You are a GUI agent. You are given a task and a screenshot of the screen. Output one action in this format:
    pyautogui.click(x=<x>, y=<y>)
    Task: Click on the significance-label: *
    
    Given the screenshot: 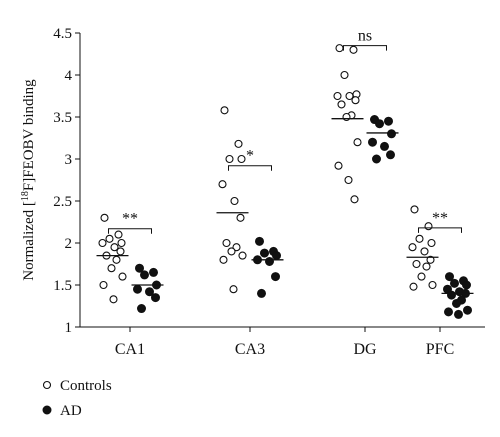 What is the action you would take?
    pyautogui.click(x=250, y=156)
    